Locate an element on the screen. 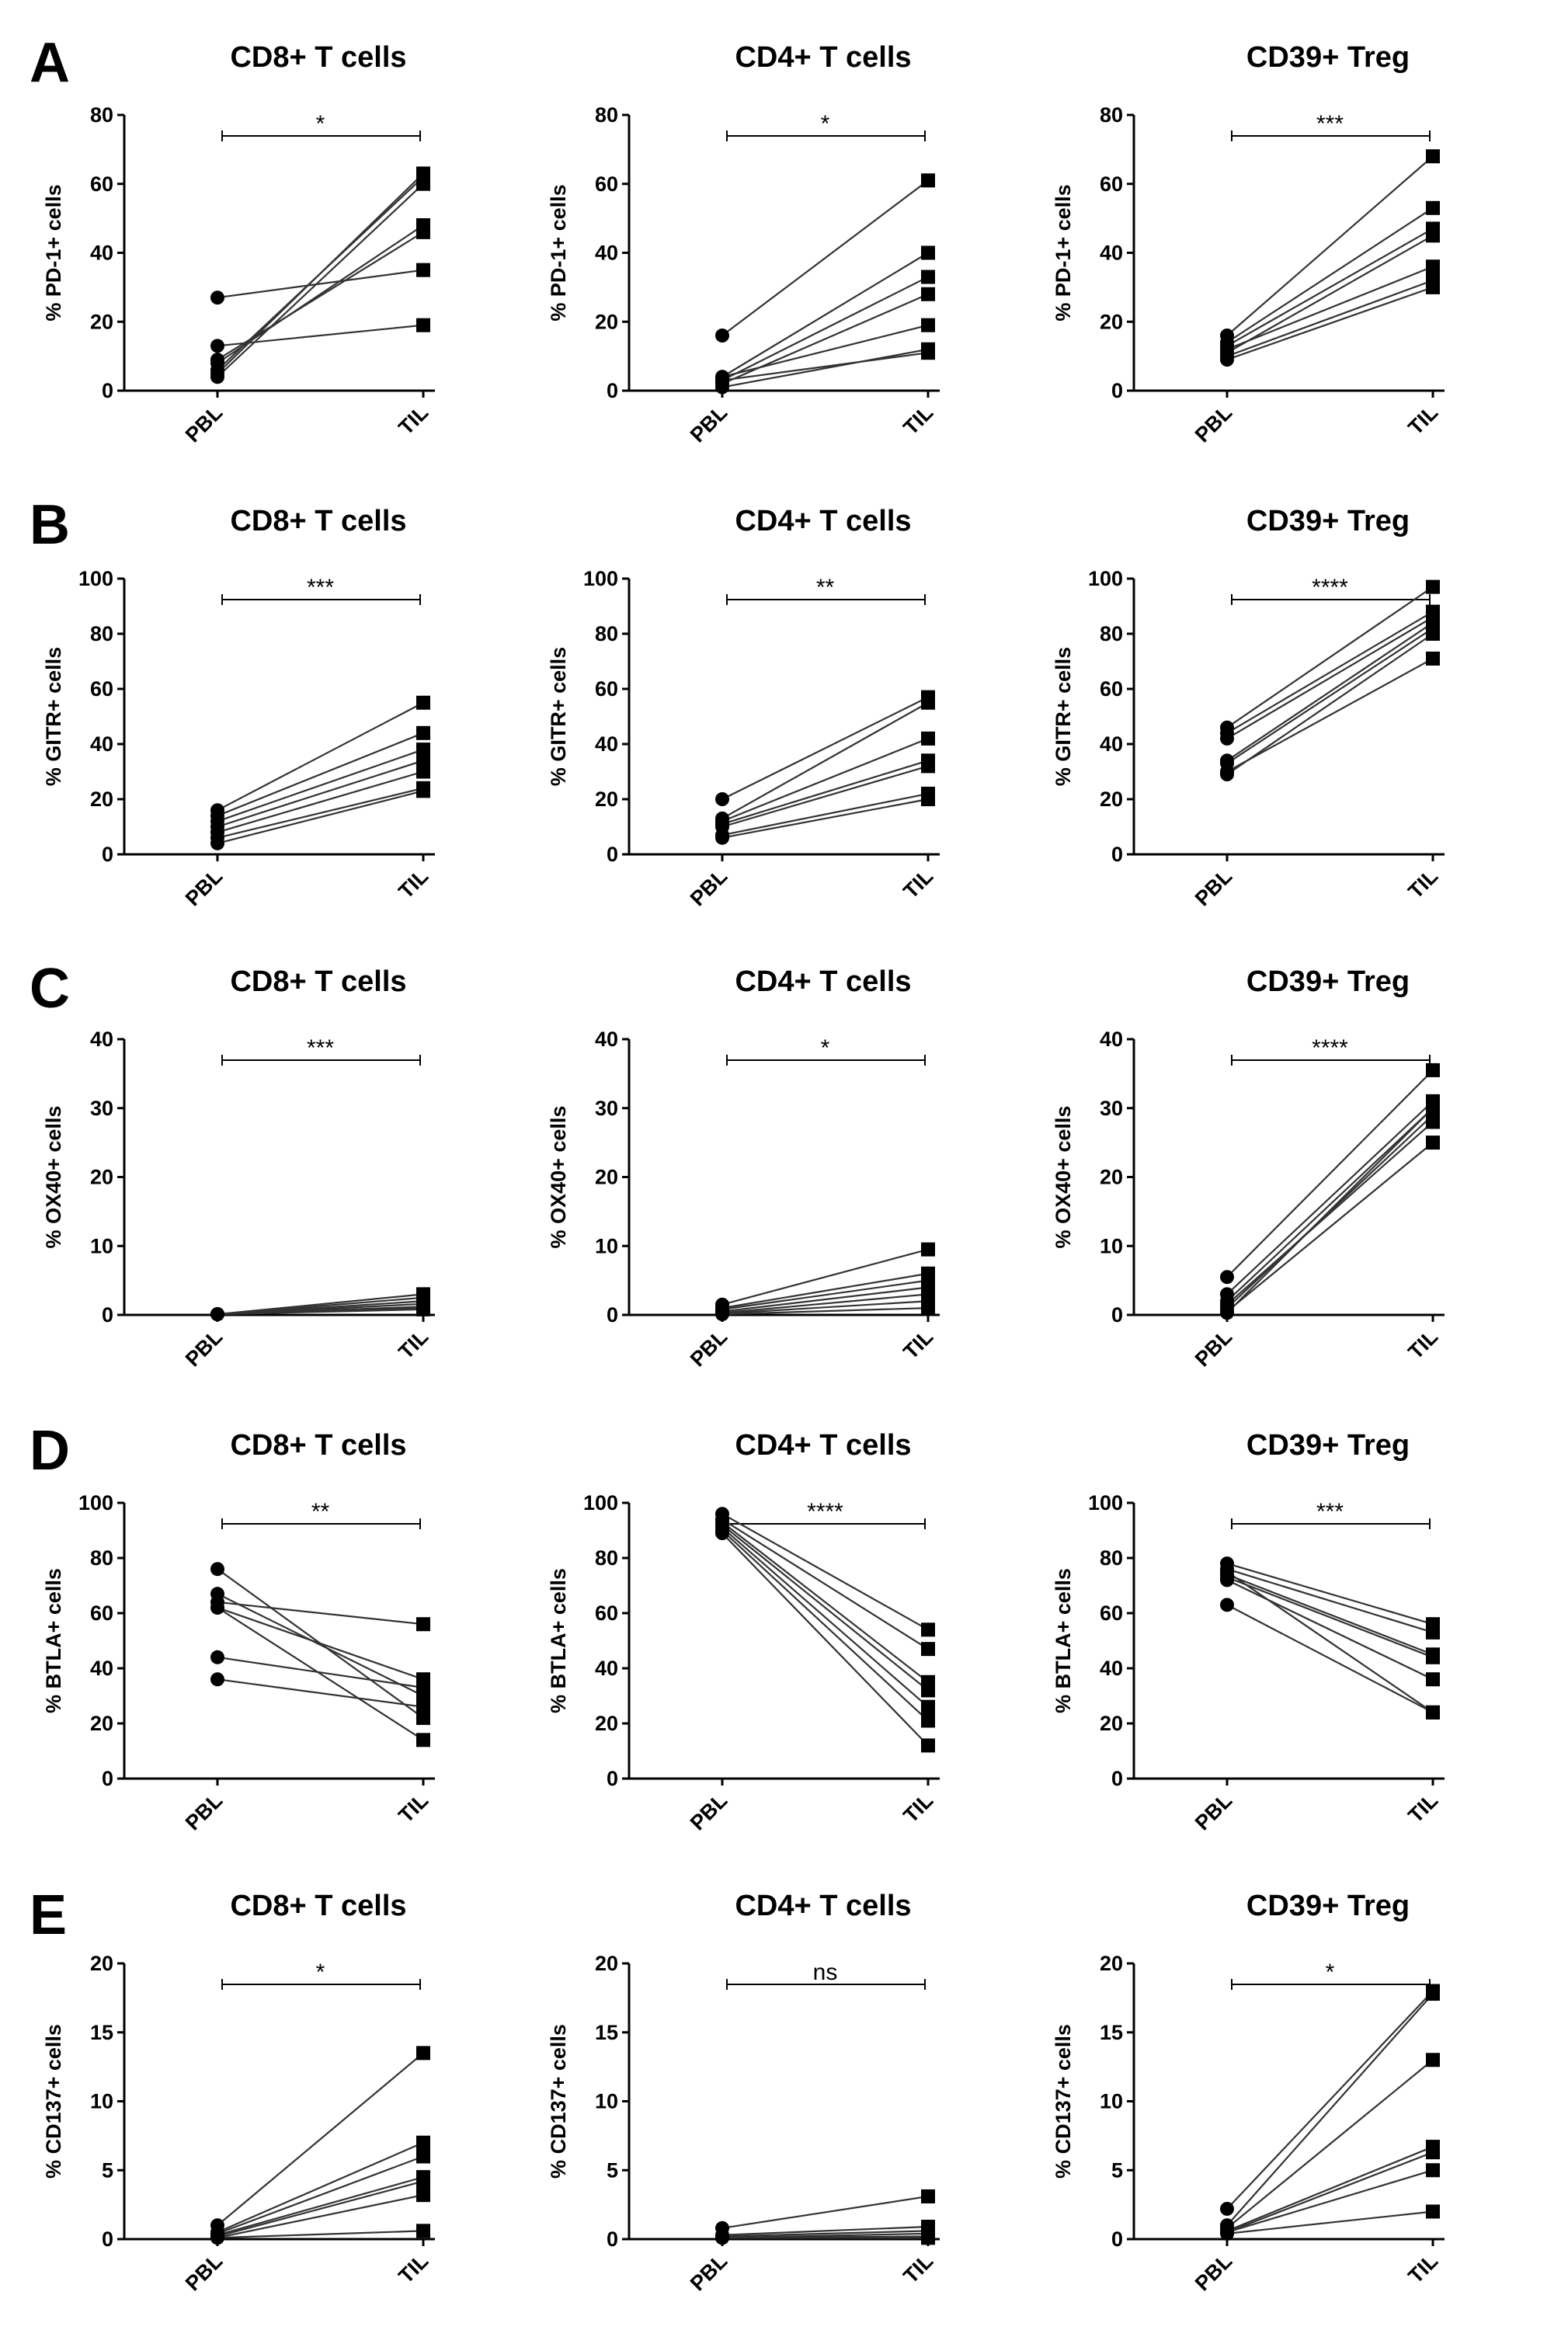 This screenshot has height=2337, width=1568. y-tick-label: 15 is located at coordinates (606, 2032).